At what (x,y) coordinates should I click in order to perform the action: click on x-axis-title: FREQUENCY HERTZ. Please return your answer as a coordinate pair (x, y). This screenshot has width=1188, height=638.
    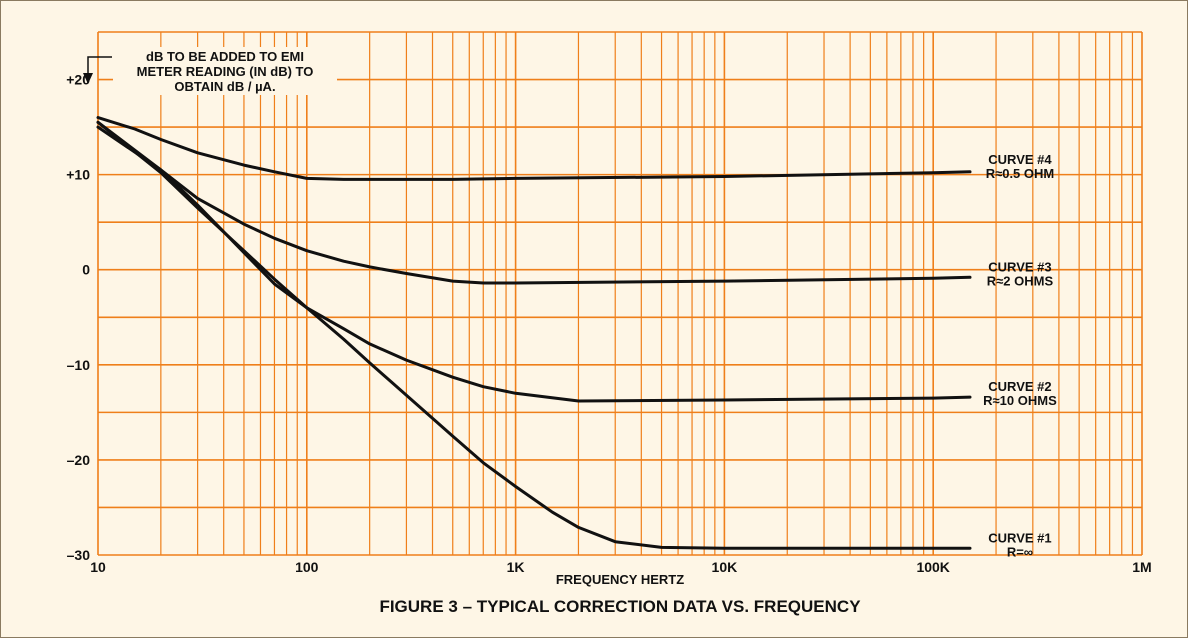
    Looking at the image, I should click on (620, 579).